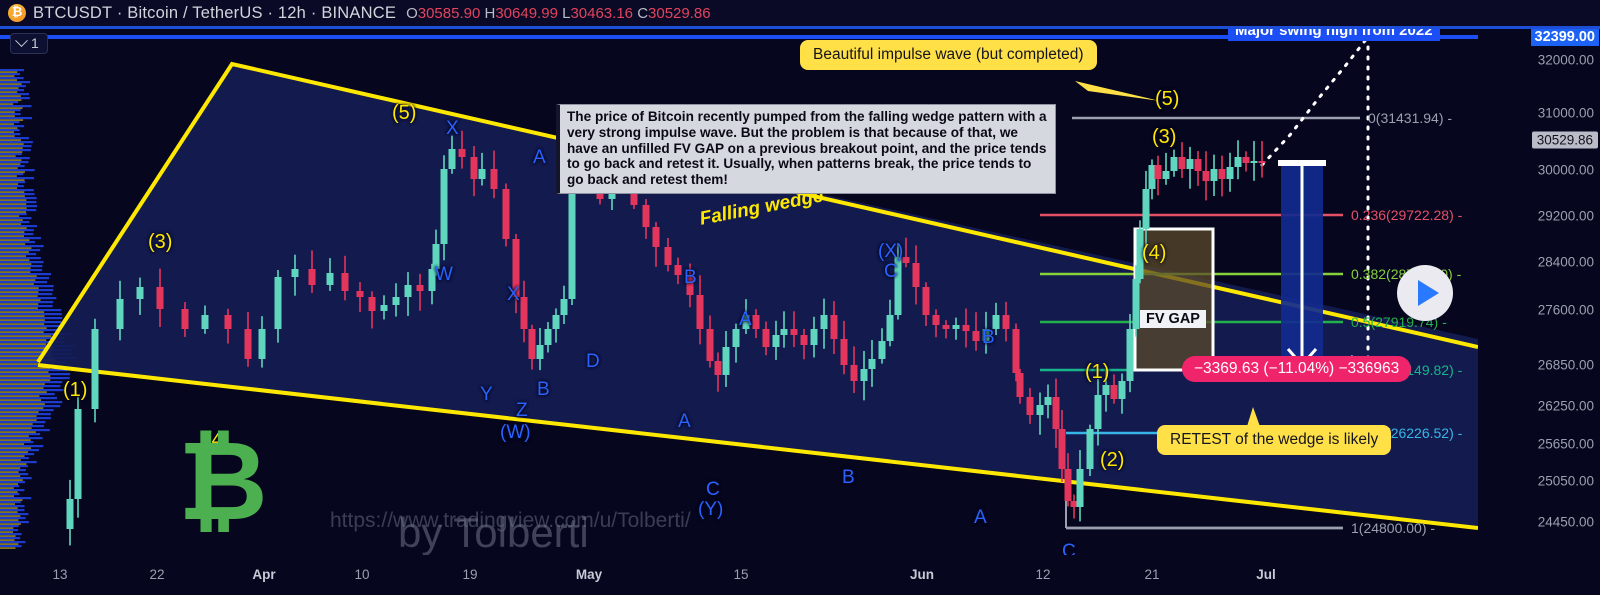 Image resolution: width=1600 pixels, height=595 pixels. Describe the element at coordinates (1315, 101) in the screenshot. I see `projection-dotted-diagonal` at that location.